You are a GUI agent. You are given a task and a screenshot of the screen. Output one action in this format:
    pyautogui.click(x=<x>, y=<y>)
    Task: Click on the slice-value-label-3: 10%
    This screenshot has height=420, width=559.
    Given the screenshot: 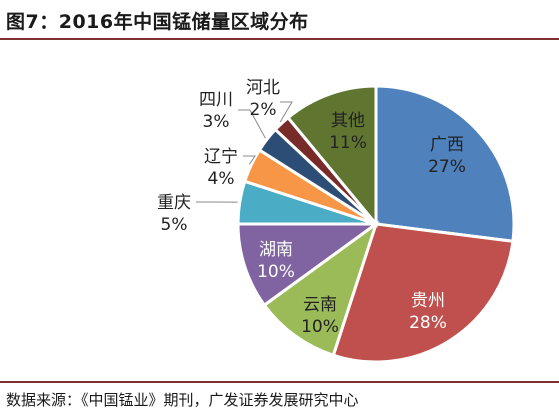 What is the action you would take?
    pyautogui.click(x=276, y=272)
    